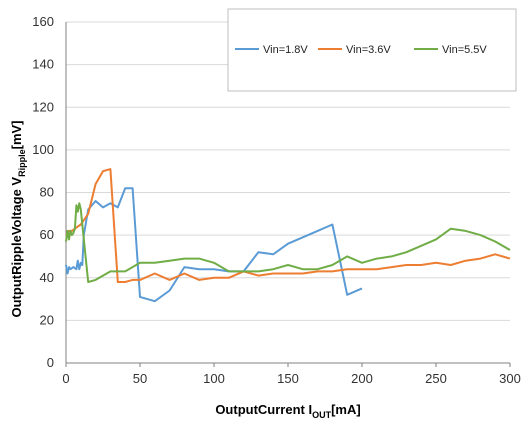 This screenshot has width=525, height=424. I want to click on legend-label: Vin=3.6V, so click(368, 50).